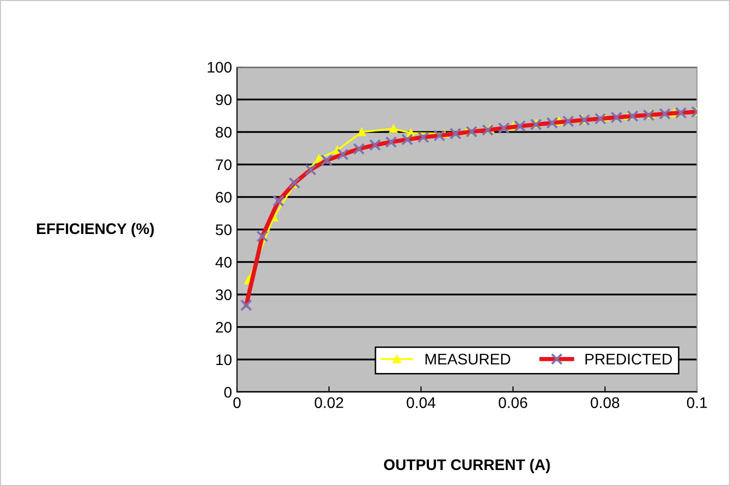 The height and width of the screenshot is (486, 730). I want to click on x-axis-title: OUTPUT CURRENT (A), so click(467, 466).